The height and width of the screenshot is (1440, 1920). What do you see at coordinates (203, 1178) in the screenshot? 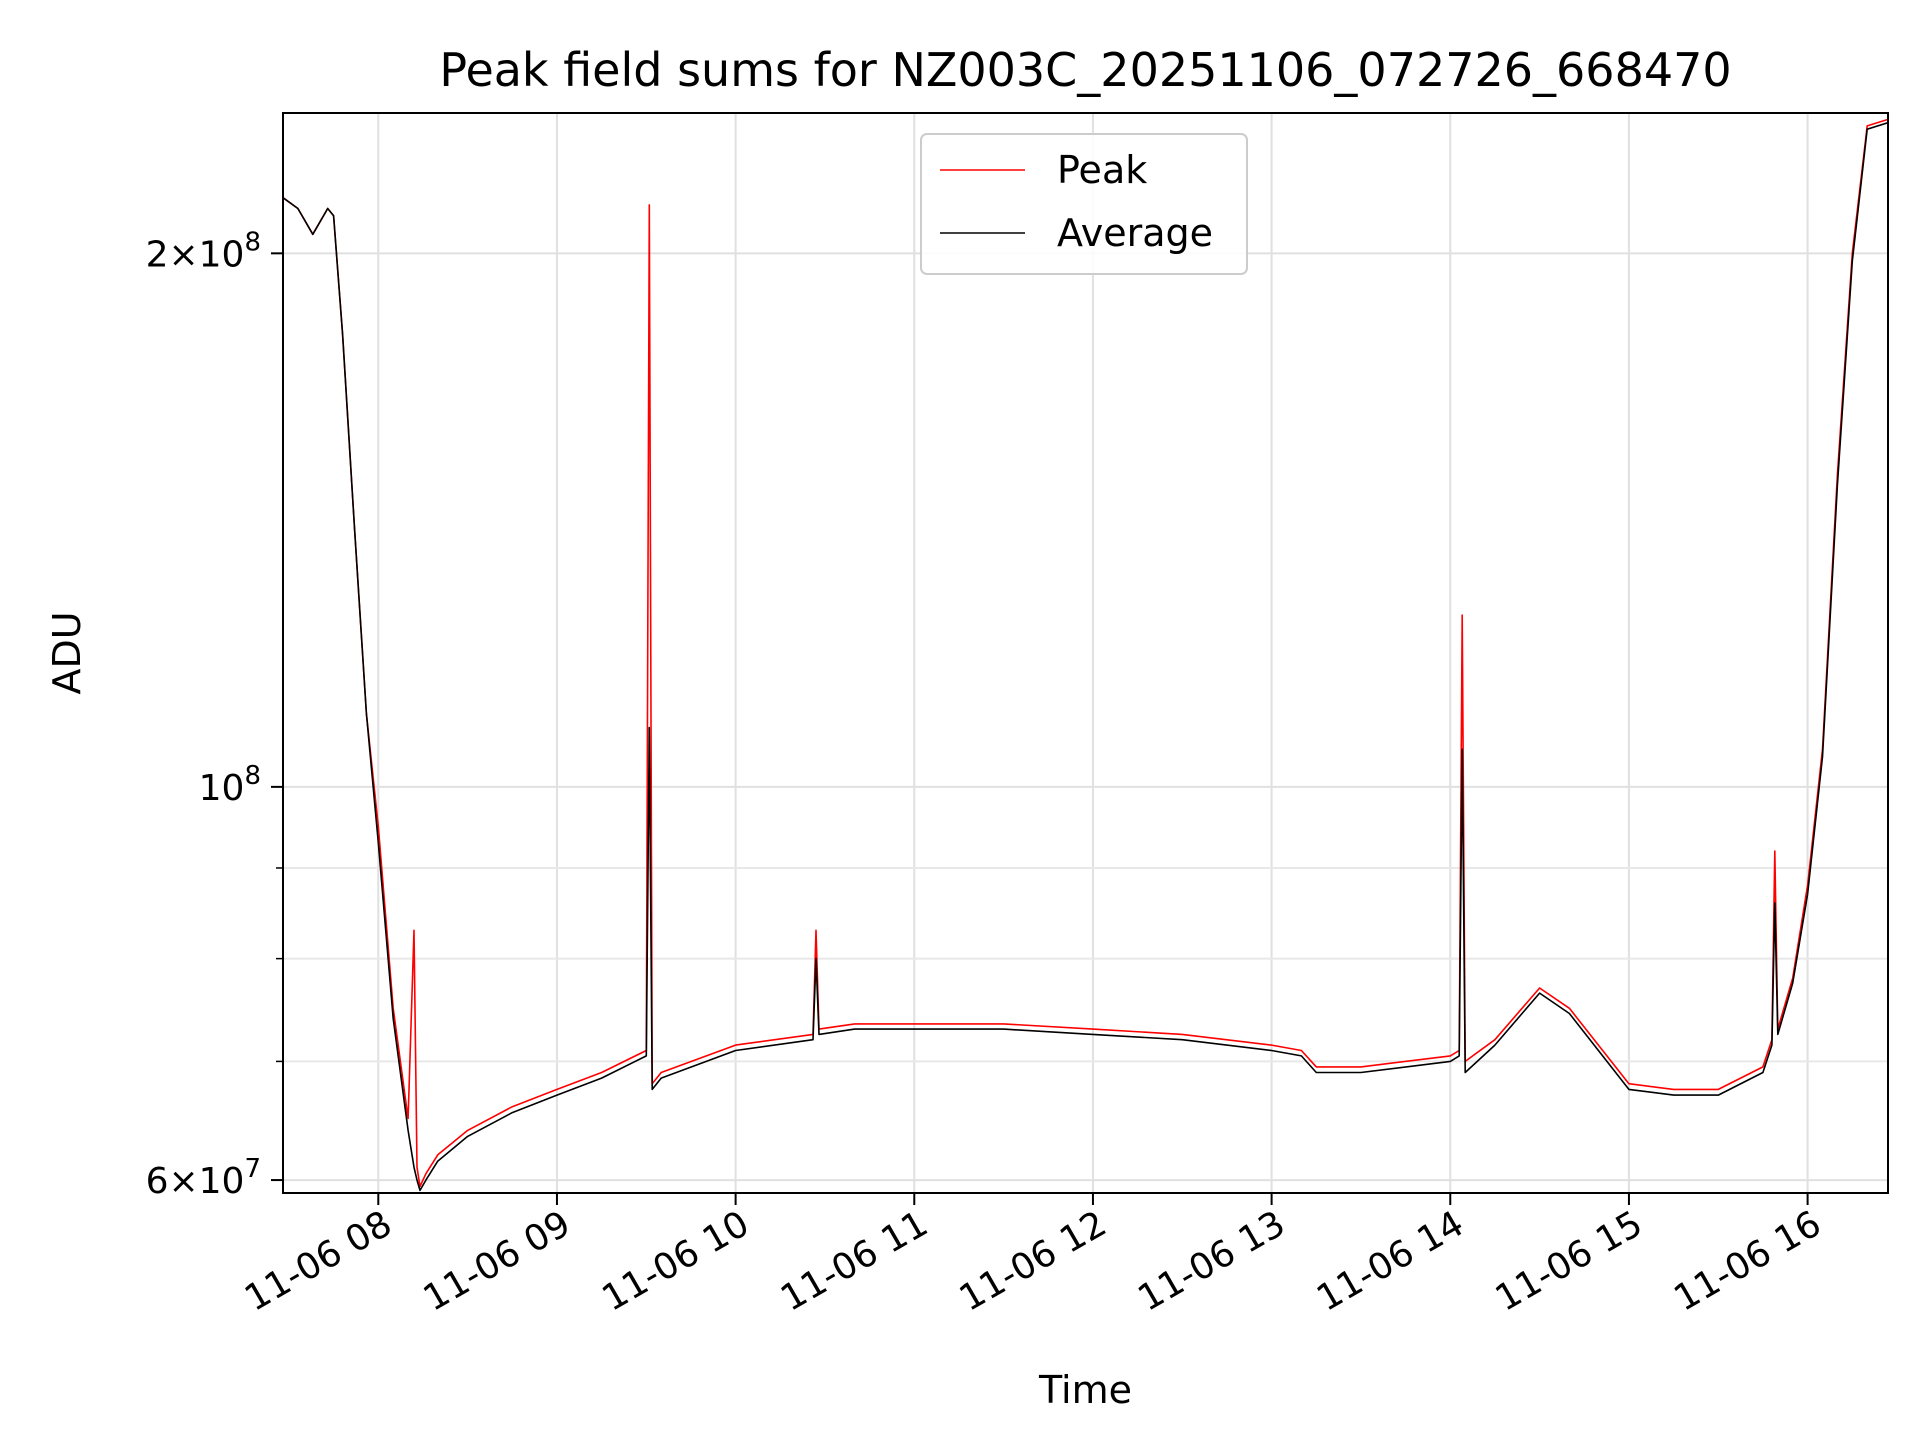
I see `y-tick-label: 6×107` at bounding box center [203, 1178].